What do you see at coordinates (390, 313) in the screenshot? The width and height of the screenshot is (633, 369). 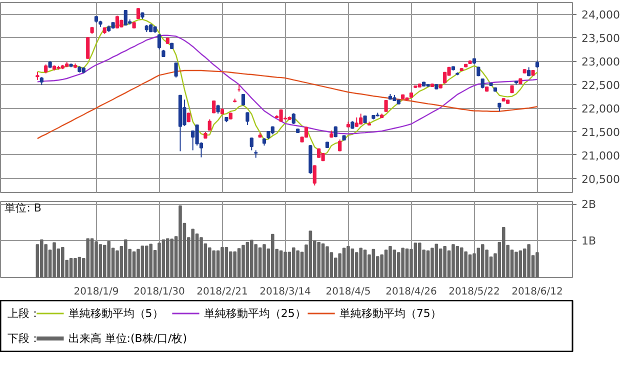 I see `legend-label: 単純移動平均（75）` at bounding box center [390, 313].